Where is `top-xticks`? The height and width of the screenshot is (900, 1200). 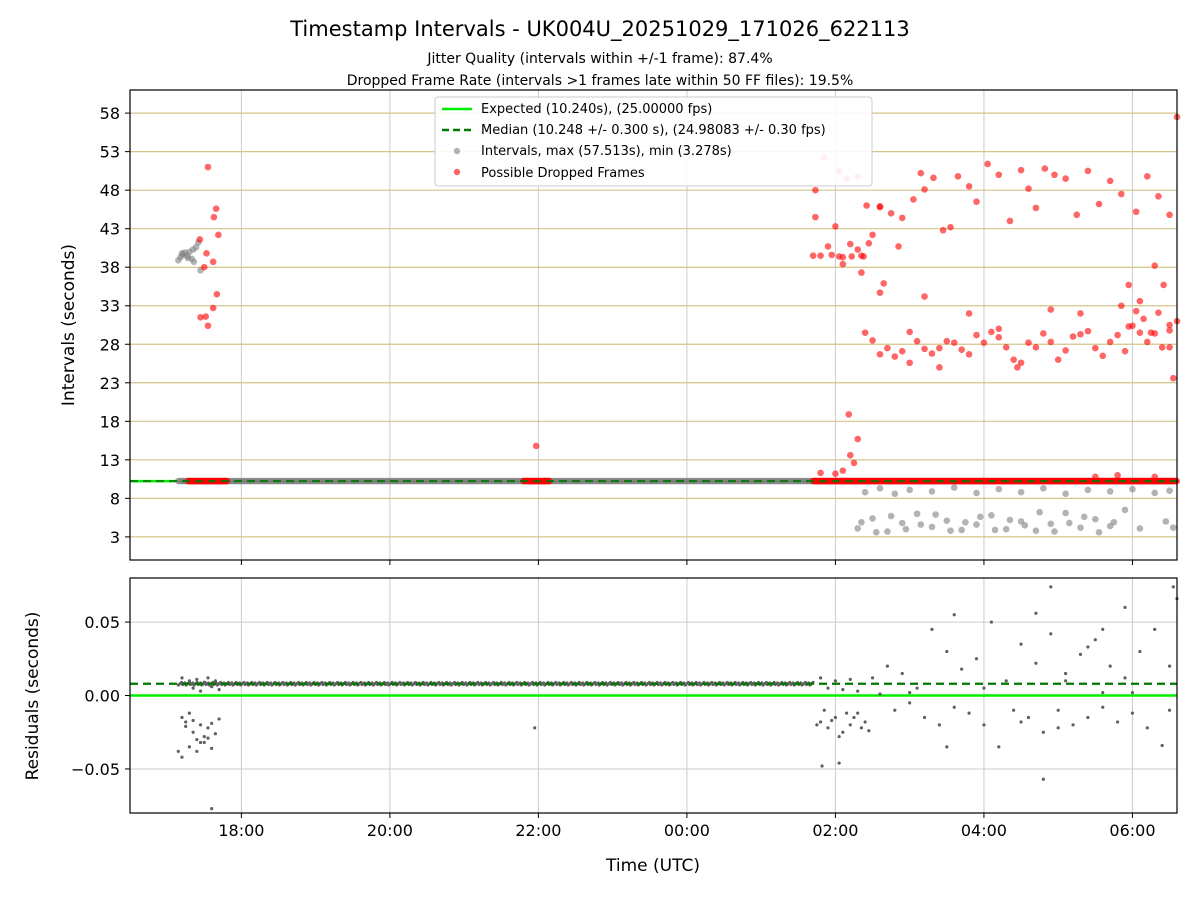 top-xticks is located at coordinates (686, 562).